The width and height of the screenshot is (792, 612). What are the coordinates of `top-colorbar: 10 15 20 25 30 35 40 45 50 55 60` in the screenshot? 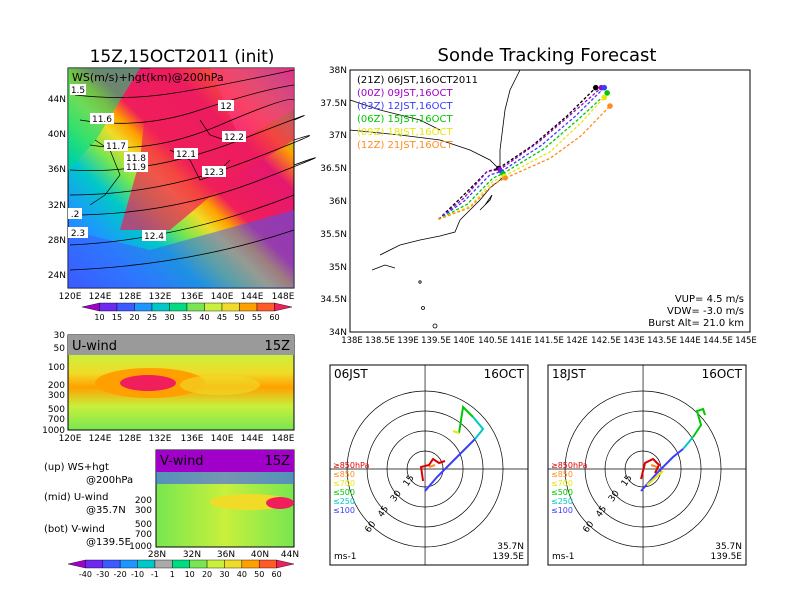 It's located at (187, 312).